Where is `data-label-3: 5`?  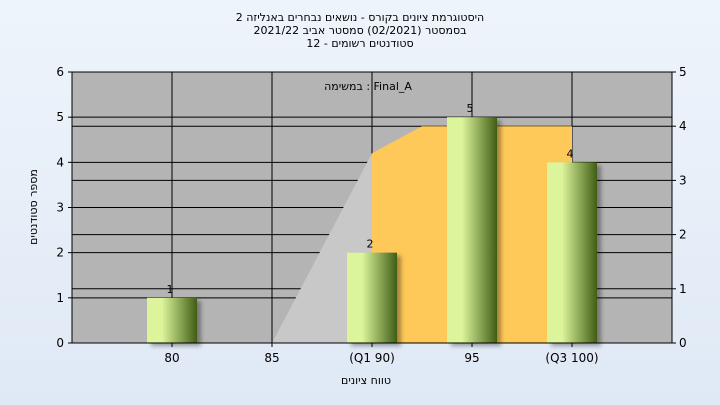
data-label-3: 5 is located at coordinates (470, 108).